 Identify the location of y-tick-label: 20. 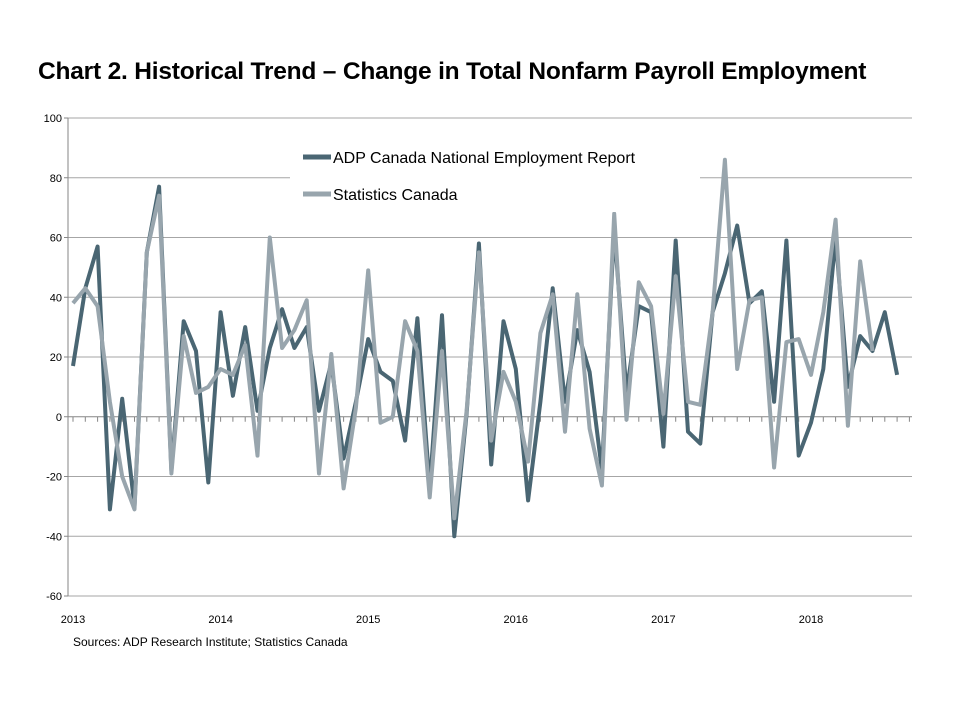
(56, 358).